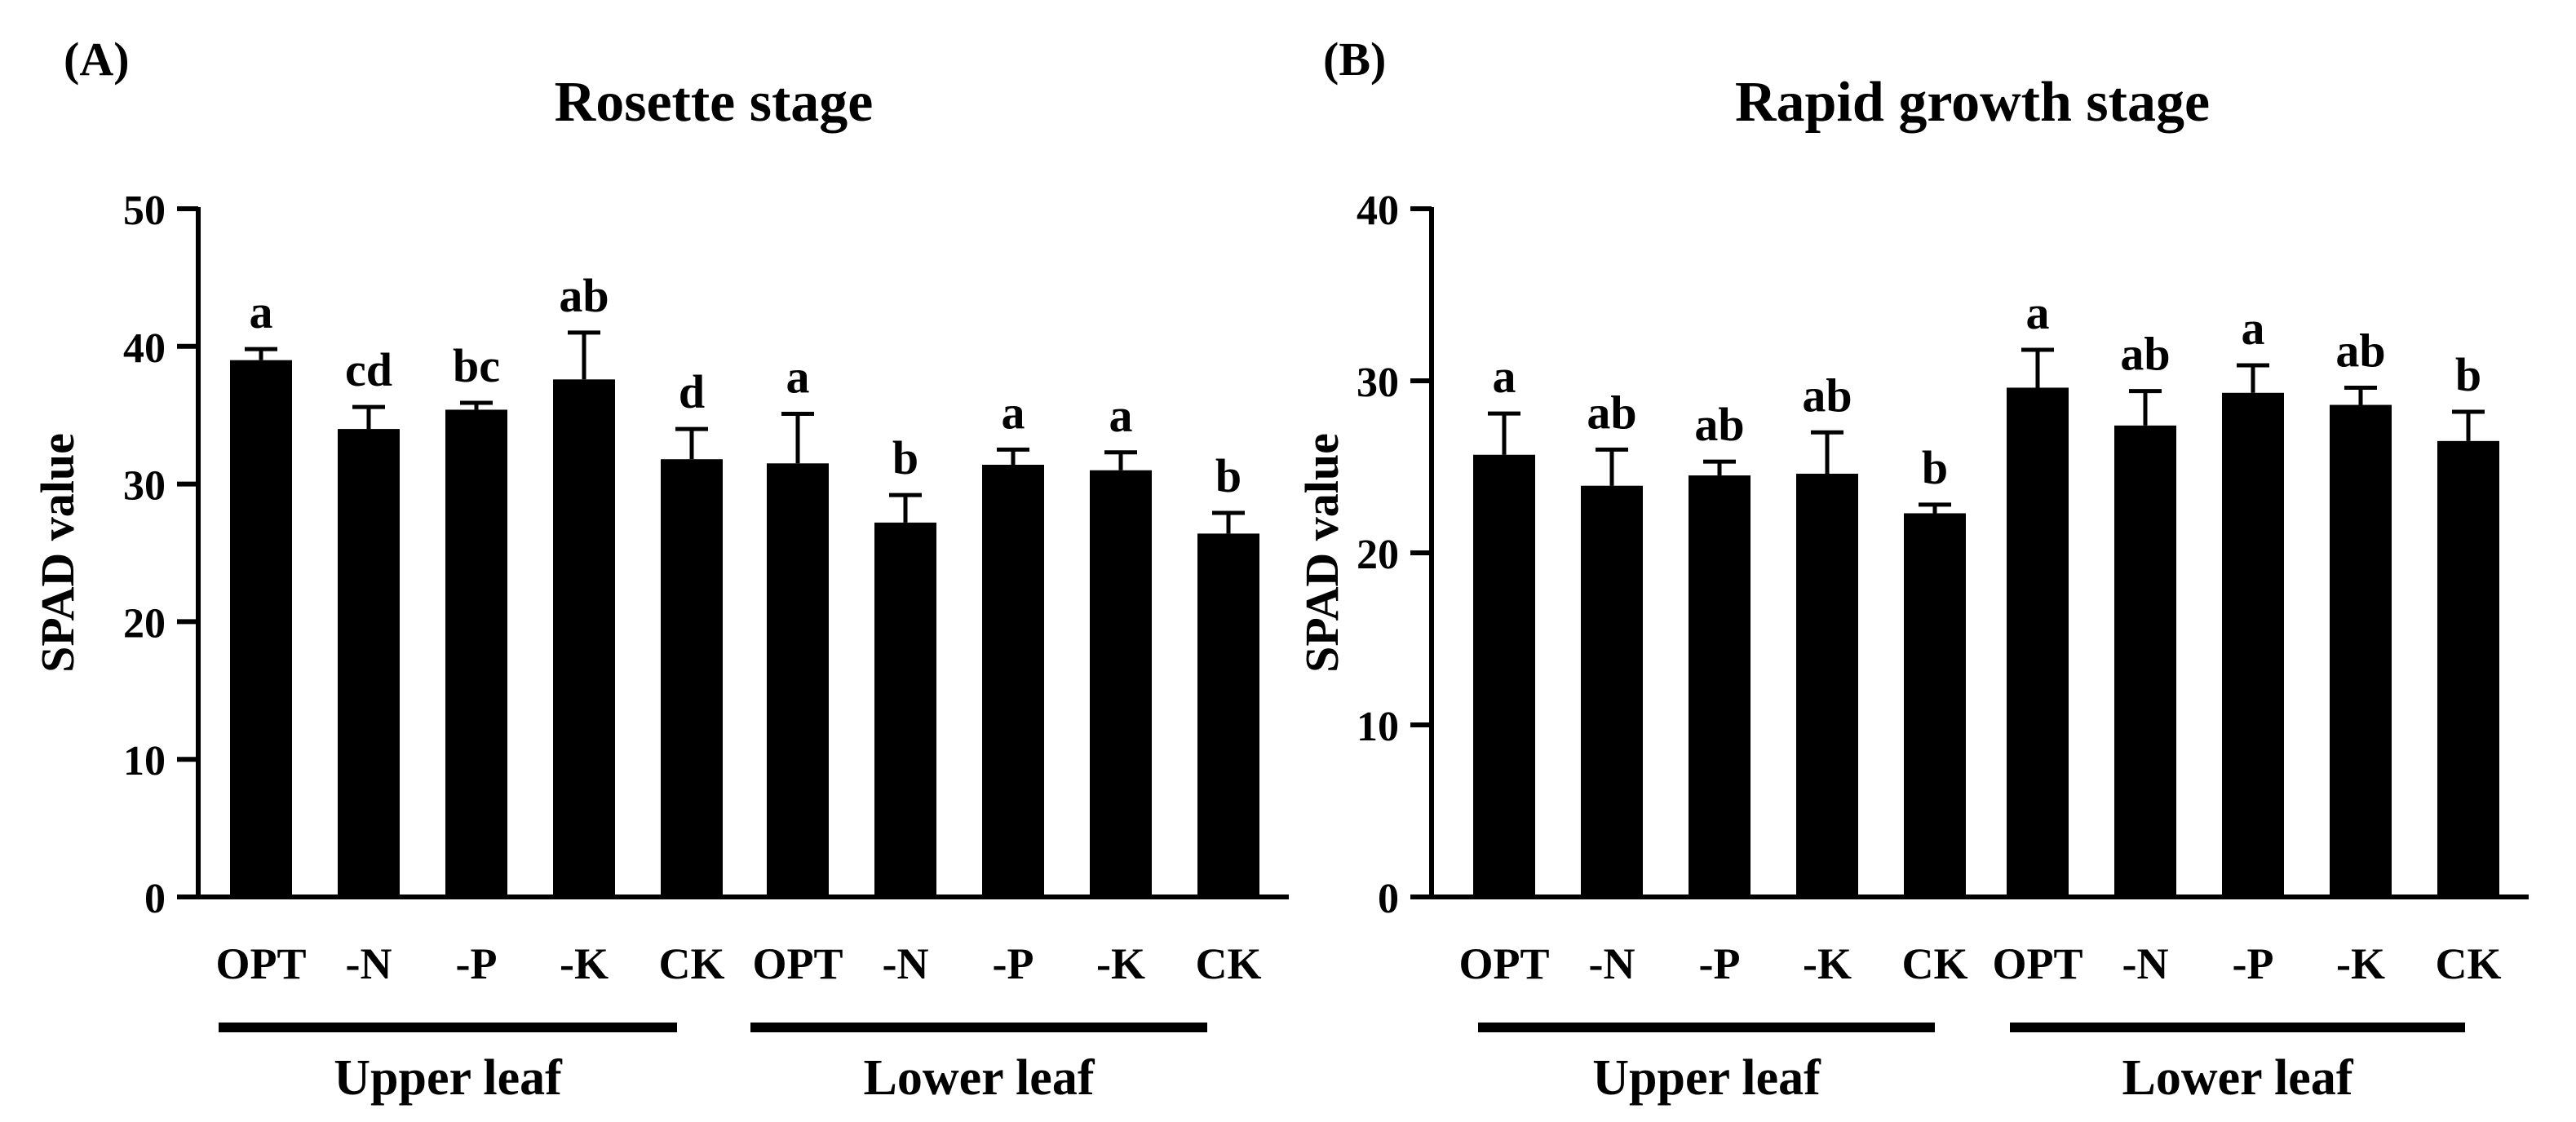 Image resolution: width=2576 pixels, height=1122 pixels. What do you see at coordinates (144, 761) in the screenshot?
I see `panel-a-y-tick-label: 10` at bounding box center [144, 761].